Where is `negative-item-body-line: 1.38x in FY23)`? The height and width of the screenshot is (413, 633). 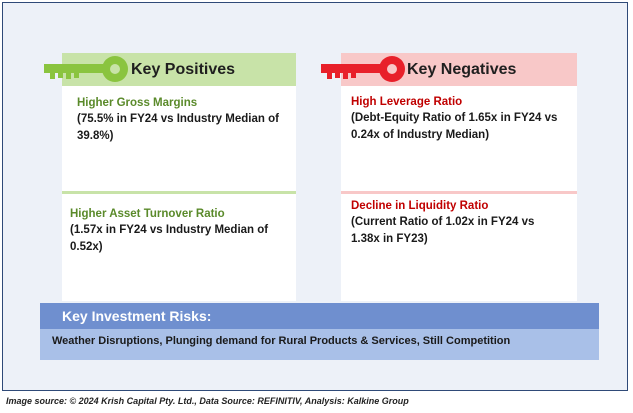 negative-item-body-line: 1.38x in FY23) is located at coordinates (389, 239).